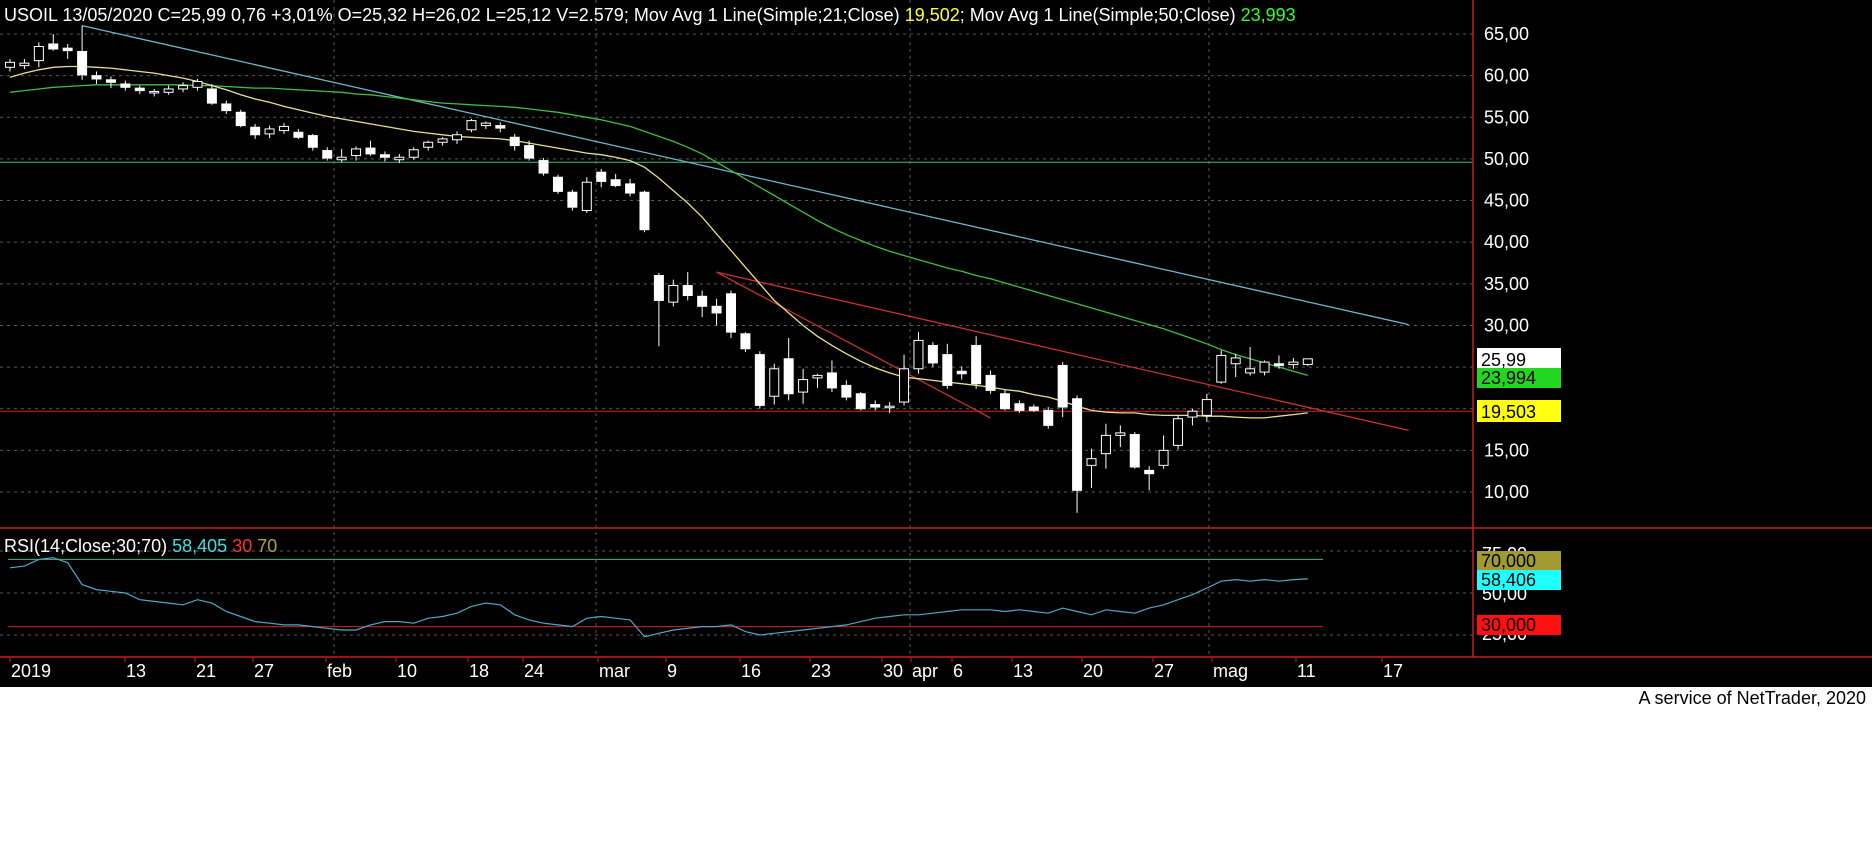 The image size is (1872, 844). I want to click on rsi-lower: 30, so click(242, 546).